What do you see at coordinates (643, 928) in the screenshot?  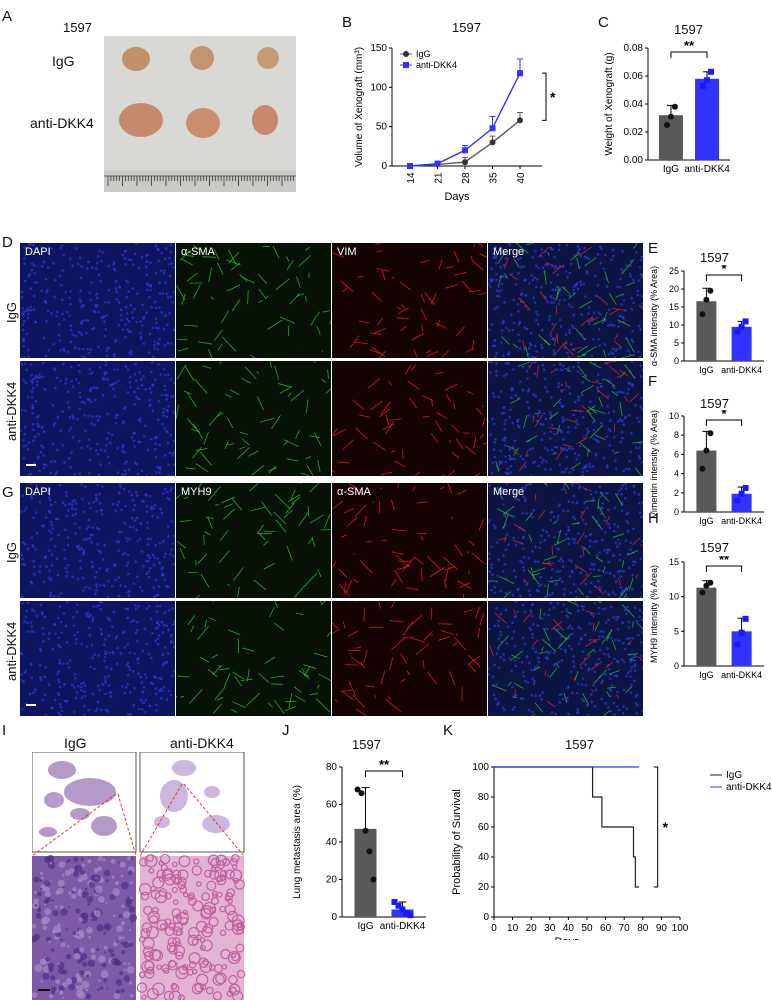 I see `x-tick-label: 80` at bounding box center [643, 928].